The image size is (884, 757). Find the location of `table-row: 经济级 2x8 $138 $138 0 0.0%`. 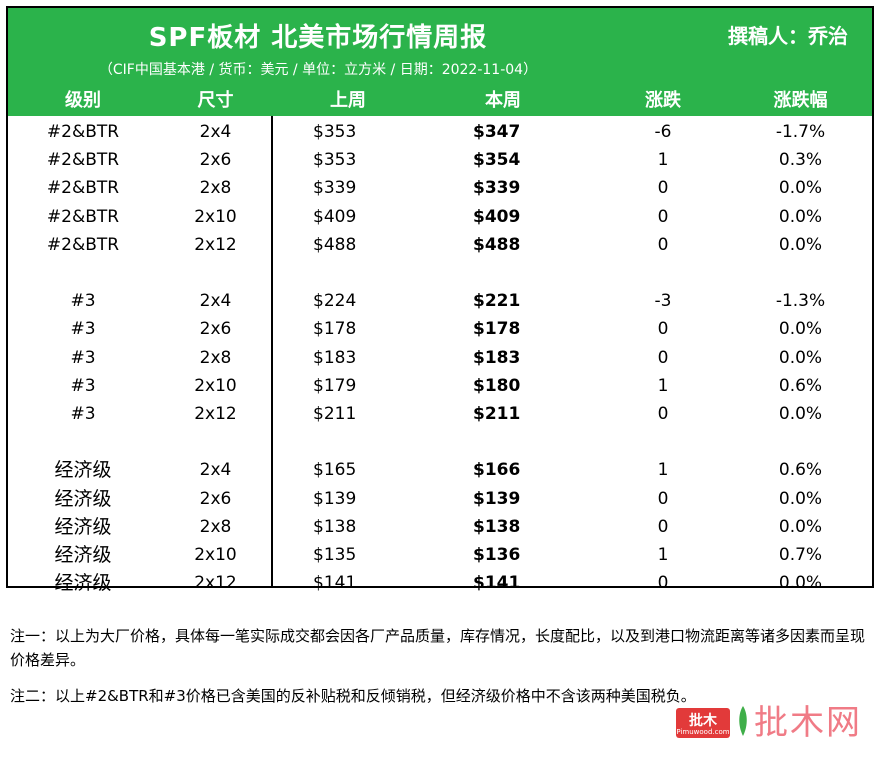

table-row: 经济级 2x8 $138 $138 0 0.0% is located at coordinates (440, 527).